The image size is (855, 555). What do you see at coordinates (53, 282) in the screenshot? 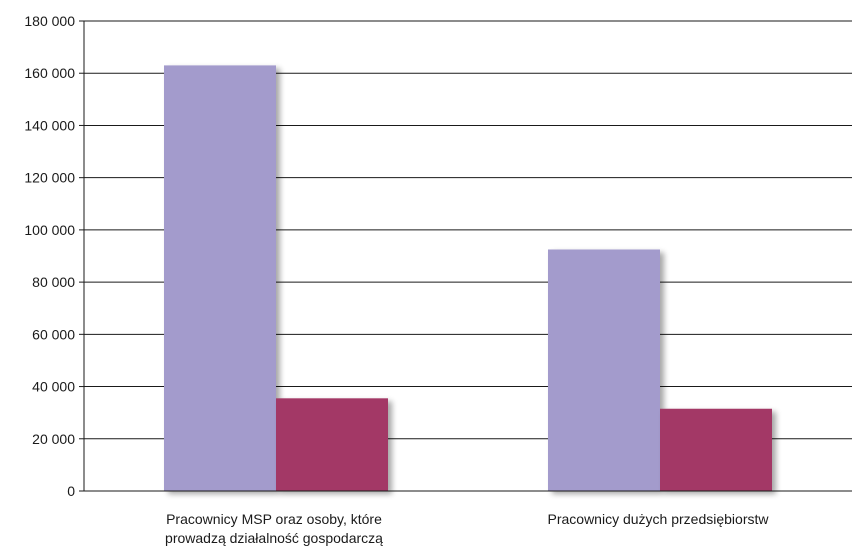
I see `y-tick-label: 80 000` at bounding box center [53, 282].